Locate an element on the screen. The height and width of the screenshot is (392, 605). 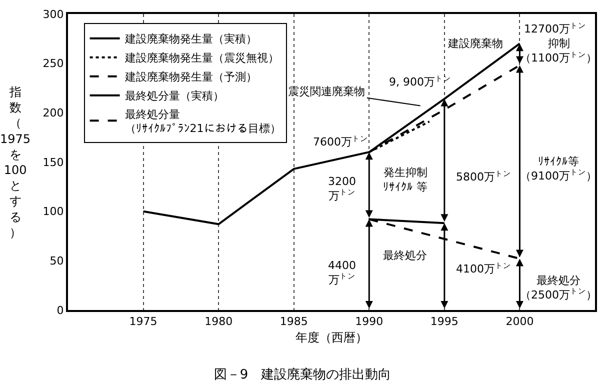
annotation: 抑制 is located at coordinates (559, 43).